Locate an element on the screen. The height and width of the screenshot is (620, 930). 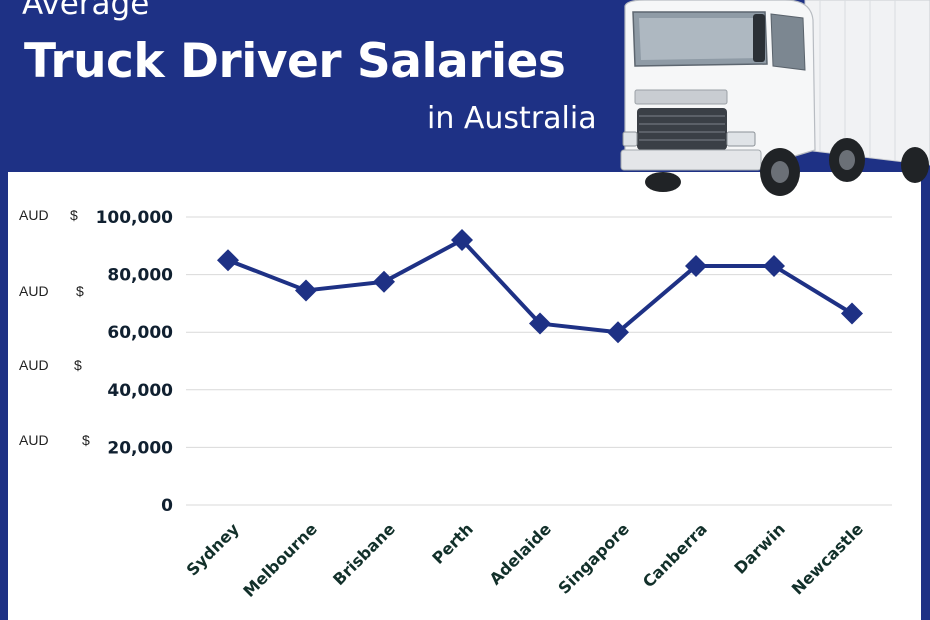
y-axis-ticks: 0 20,000 40,000 60,000 80,000 100,000 is located at coordinates (135, 362).